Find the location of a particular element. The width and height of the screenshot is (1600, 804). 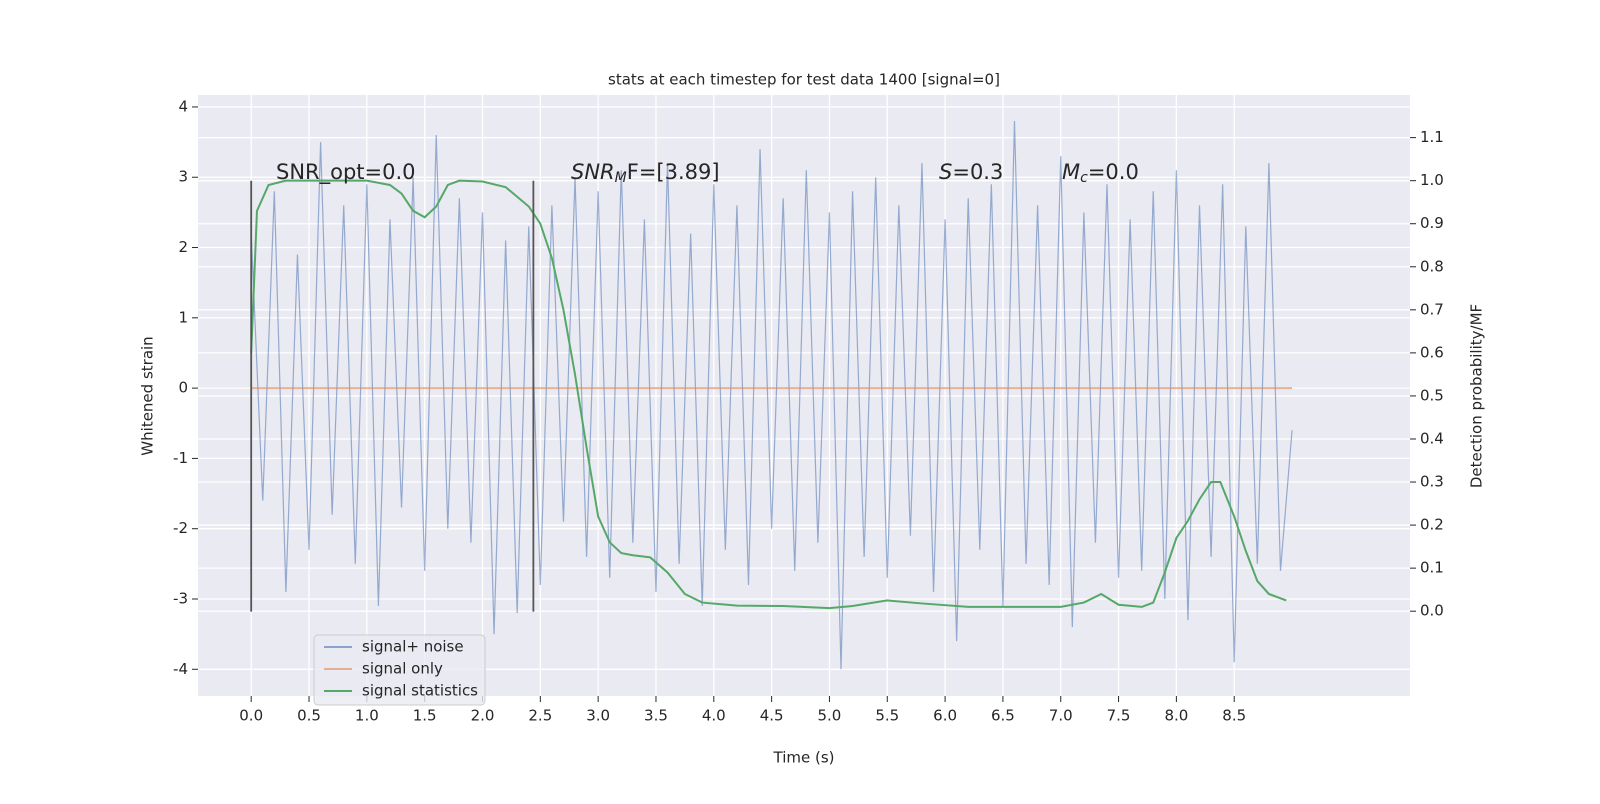

annotation-text: =0.3 is located at coordinates (977, 172).